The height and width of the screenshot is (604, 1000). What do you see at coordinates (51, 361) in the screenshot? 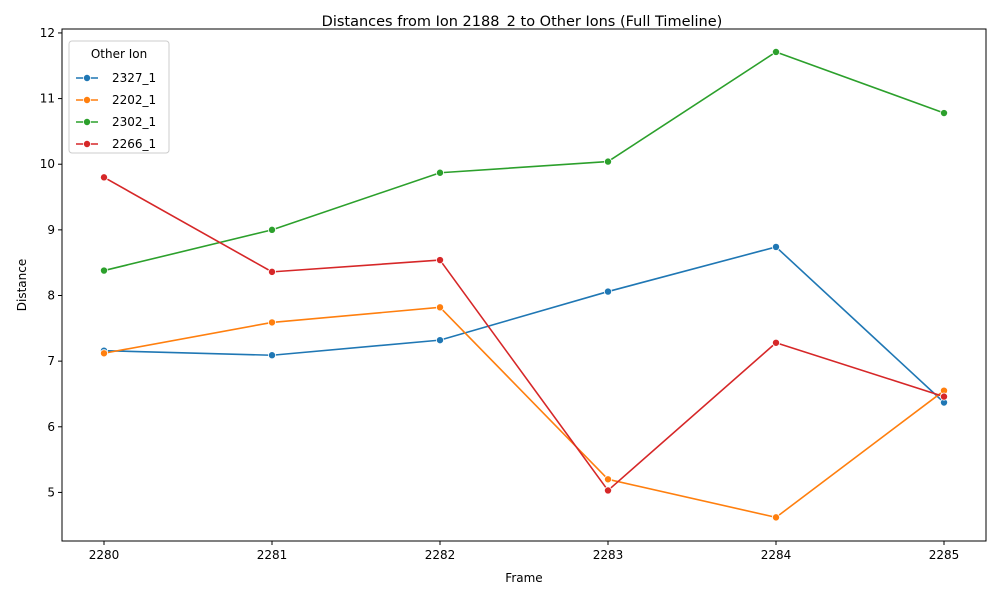
I see `y-tick-label: 7` at bounding box center [51, 361].